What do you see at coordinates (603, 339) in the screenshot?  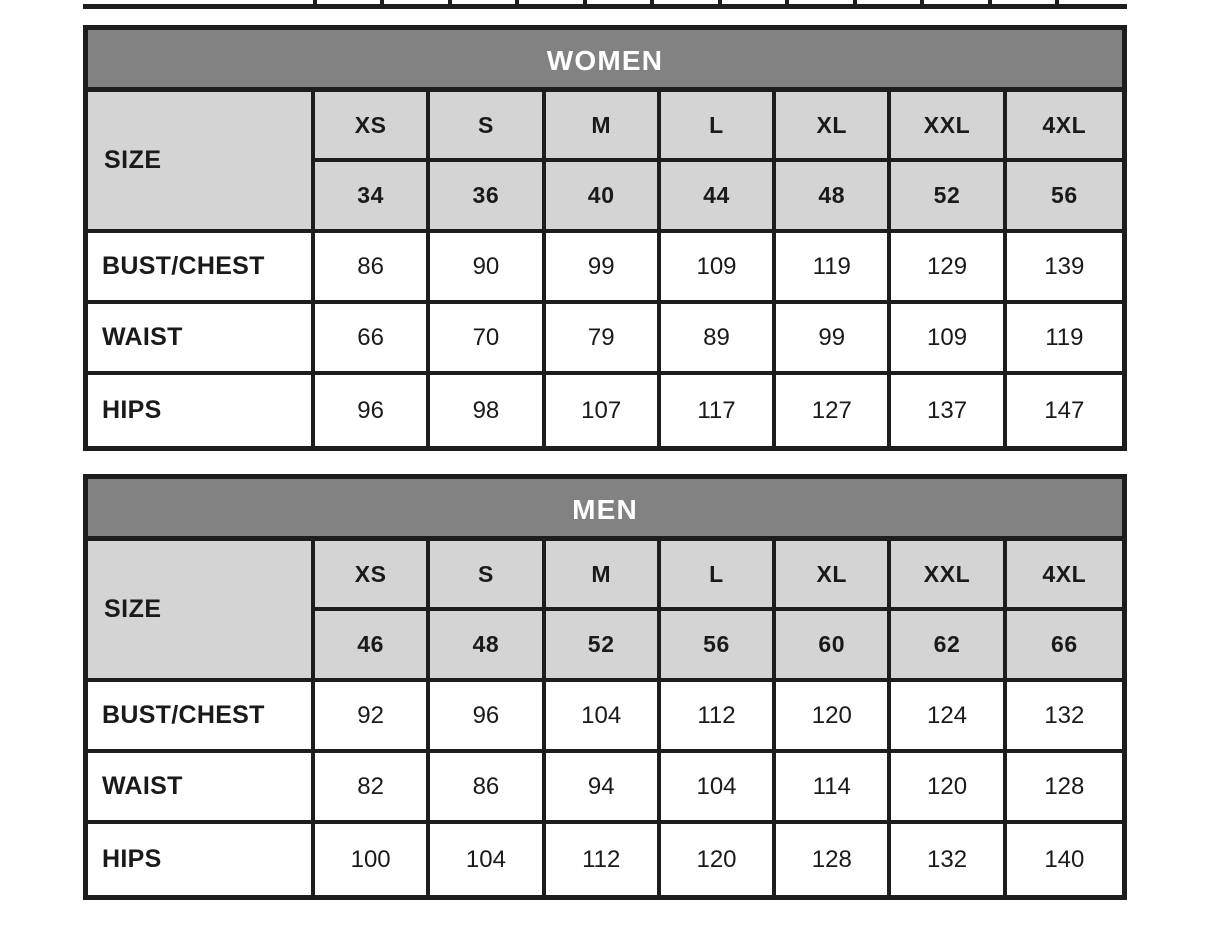 I see `table-cell: 79` at bounding box center [603, 339].